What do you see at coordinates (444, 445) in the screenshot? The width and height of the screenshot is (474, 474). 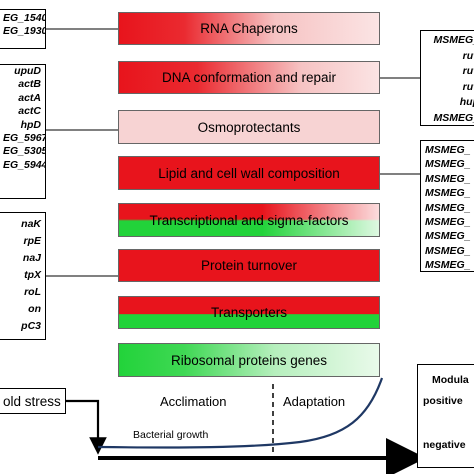 I see `legend-negative-label: negative` at bounding box center [444, 445].